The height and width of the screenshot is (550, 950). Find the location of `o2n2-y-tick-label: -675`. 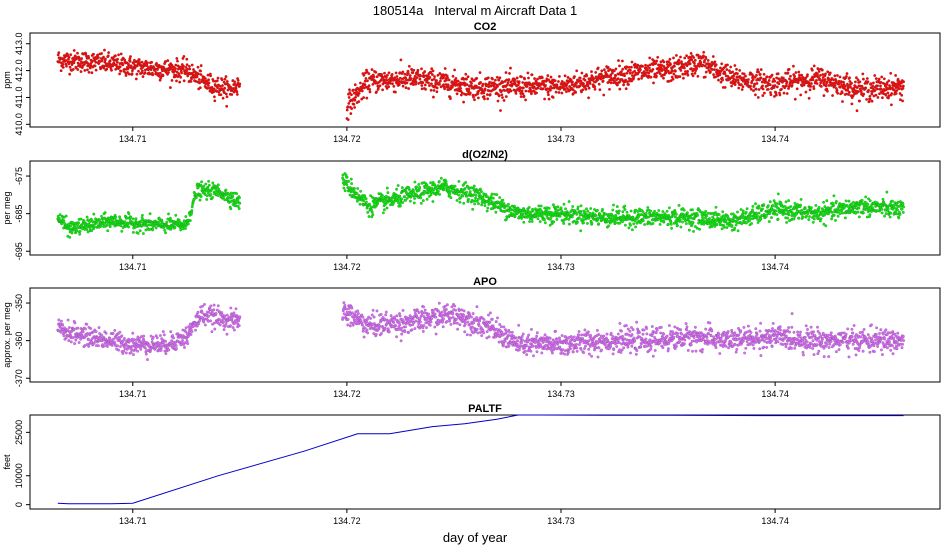

o2n2-y-tick-label: -675 is located at coordinates (19, 176).